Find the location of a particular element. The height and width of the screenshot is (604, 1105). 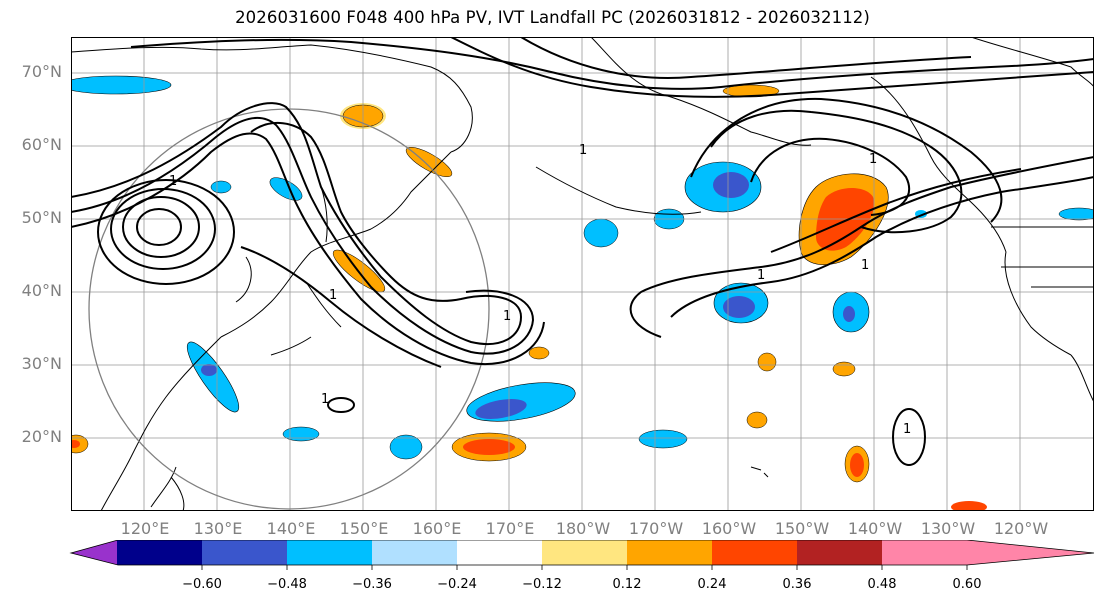

lon-label-170e: 170°E is located at coordinates (510, 528).